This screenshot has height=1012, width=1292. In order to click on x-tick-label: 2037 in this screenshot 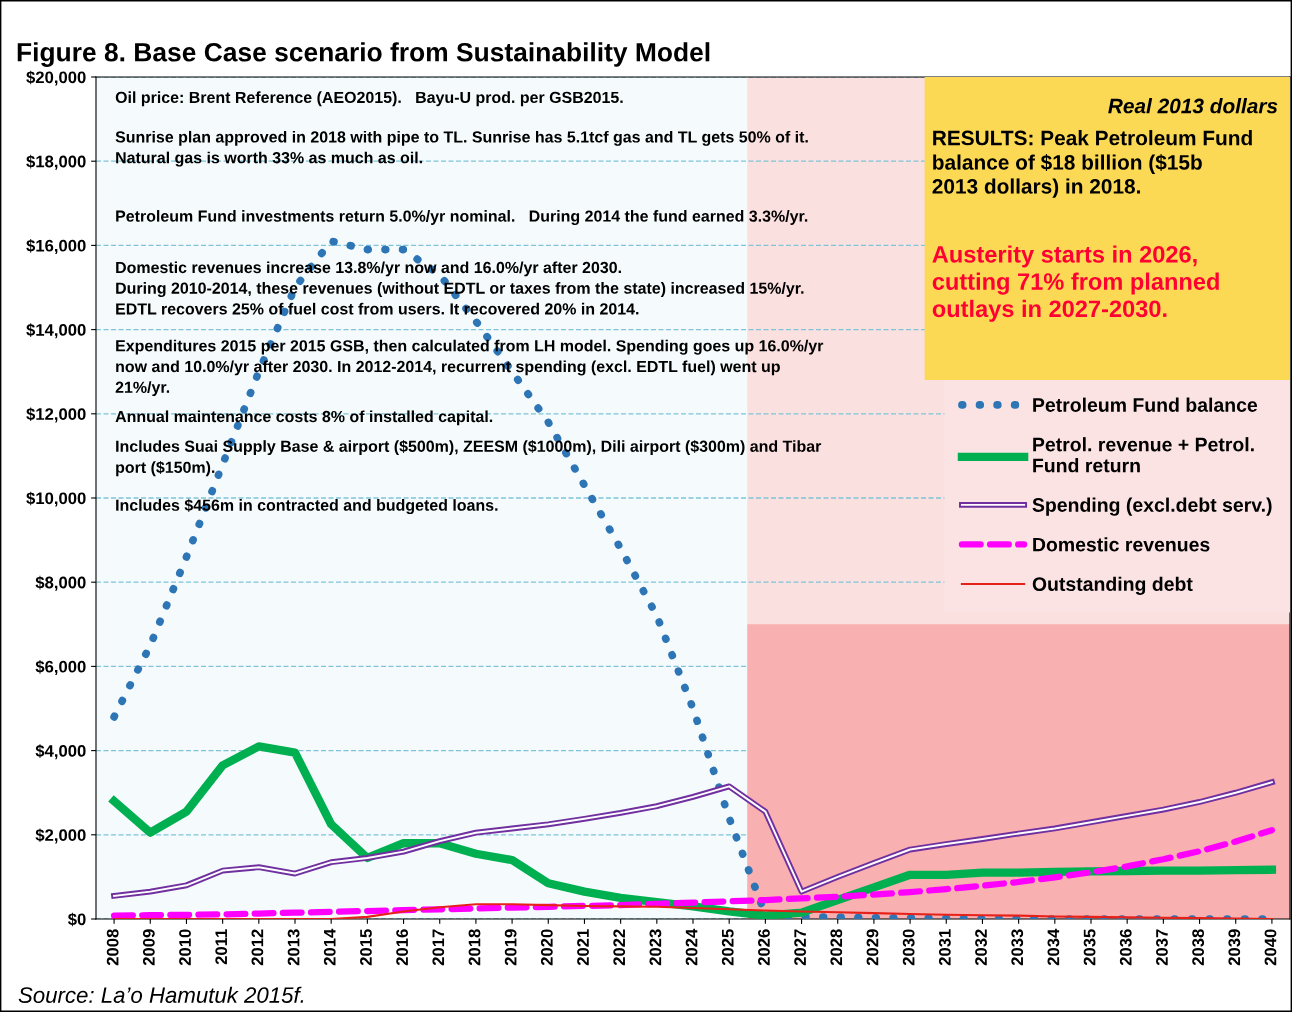, I will do `click(1162, 947)`.